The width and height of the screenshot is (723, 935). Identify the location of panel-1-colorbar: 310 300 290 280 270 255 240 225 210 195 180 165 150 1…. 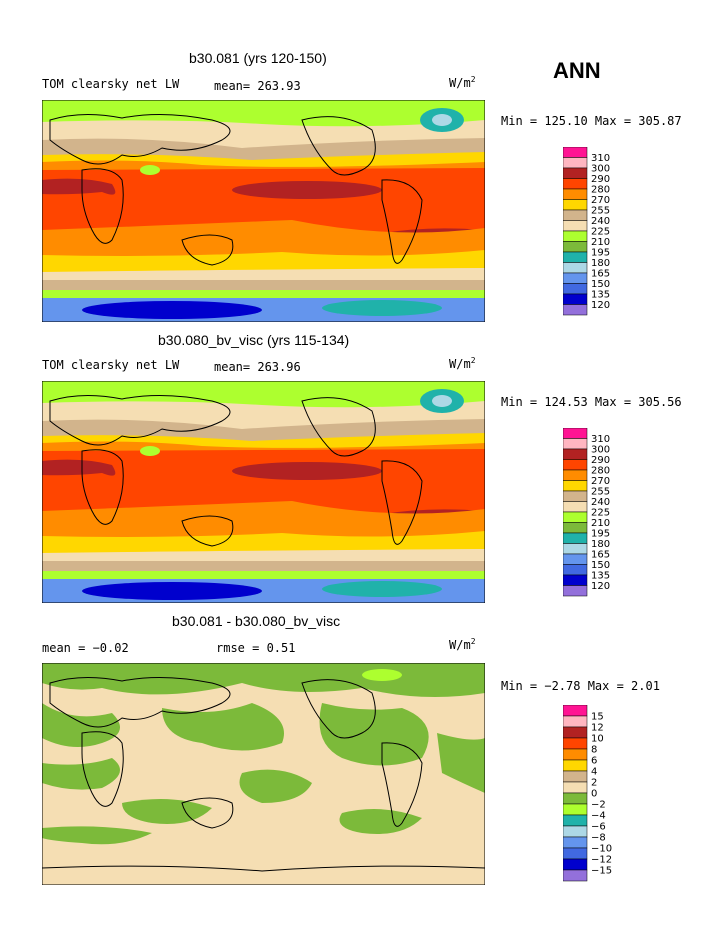
(597, 235).